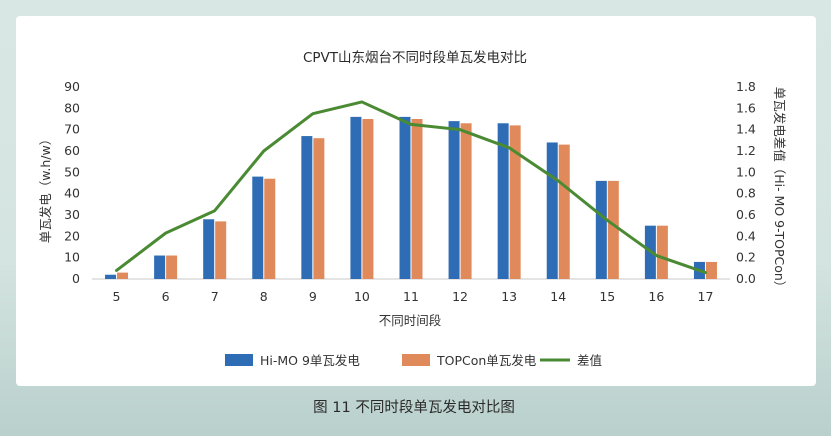  What do you see at coordinates (72, 86) in the screenshot?
I see `left-axis-tick-label: 90` at bounding box center [72, 86].